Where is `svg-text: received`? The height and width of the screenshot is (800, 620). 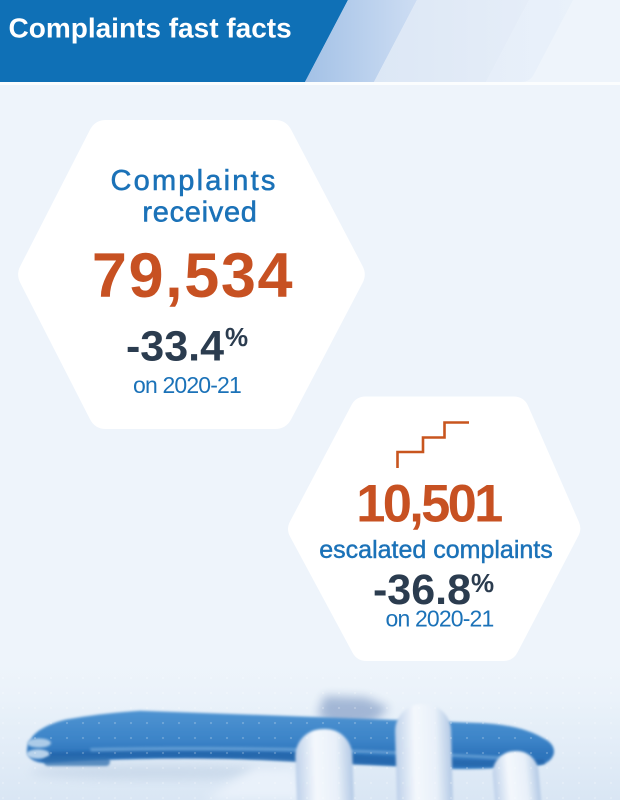
svg-text: received is located at coordinates (199, 213).